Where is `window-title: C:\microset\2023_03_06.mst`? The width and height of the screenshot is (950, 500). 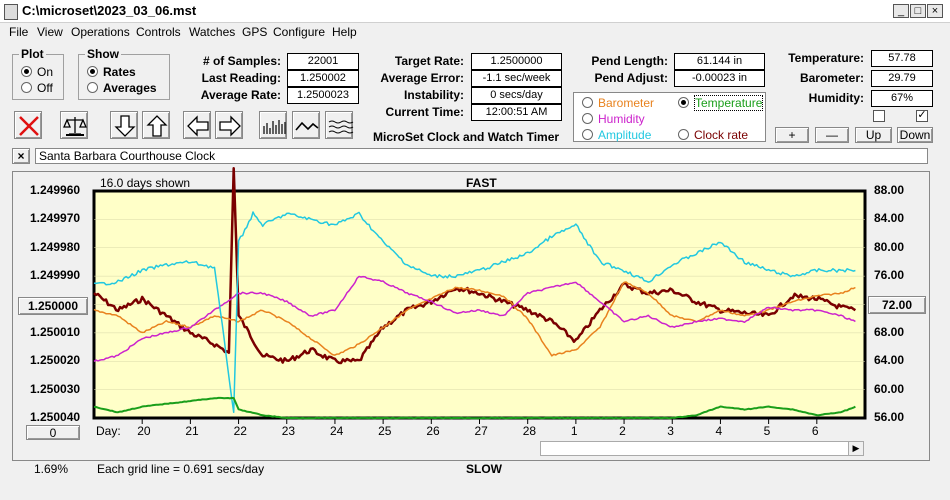 window-title: C:\microset\2023_03_06.mst is located at coordinates (109, 10).